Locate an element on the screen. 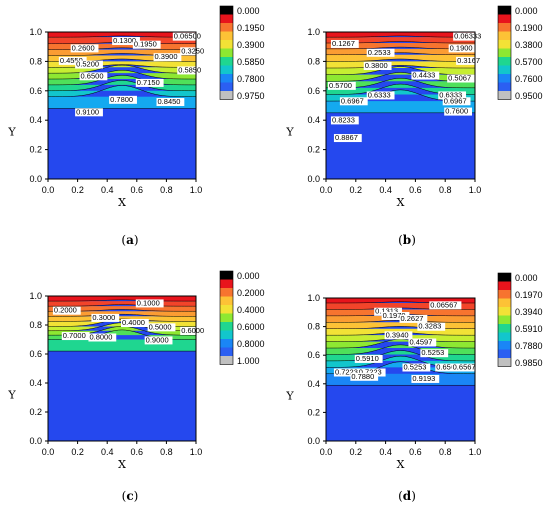  legend-label: 0.5700 is located at coordinates (529, 62).